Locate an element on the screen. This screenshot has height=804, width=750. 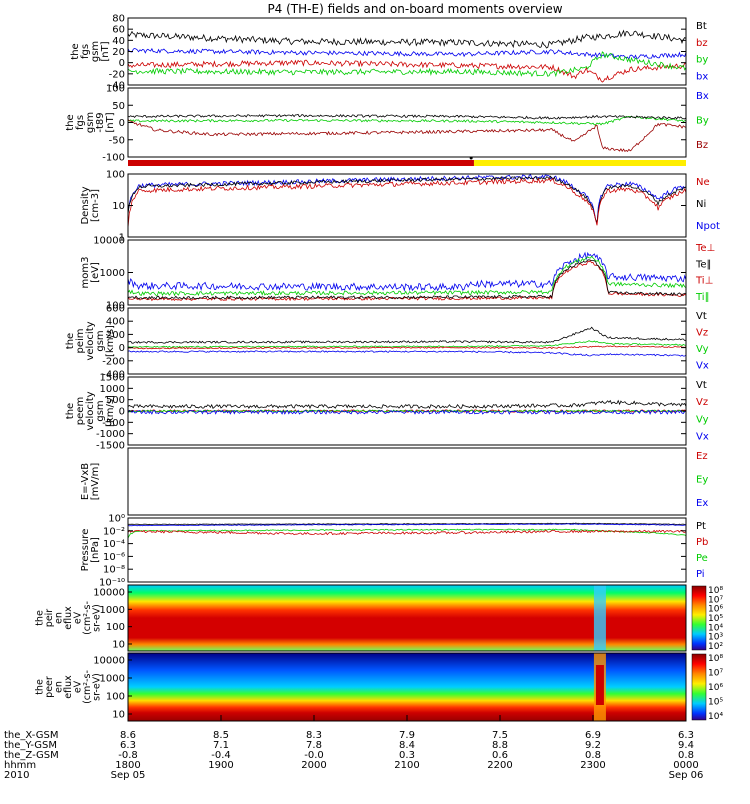
time-row-value: 9.2 is located at coordinates (593, 745).